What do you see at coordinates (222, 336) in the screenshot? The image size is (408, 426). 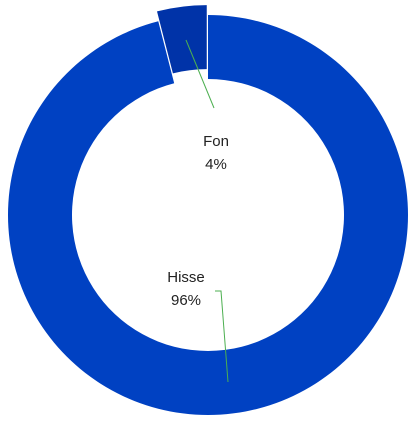 I see `leader-line-hisse` at bounding box center [222, 336].